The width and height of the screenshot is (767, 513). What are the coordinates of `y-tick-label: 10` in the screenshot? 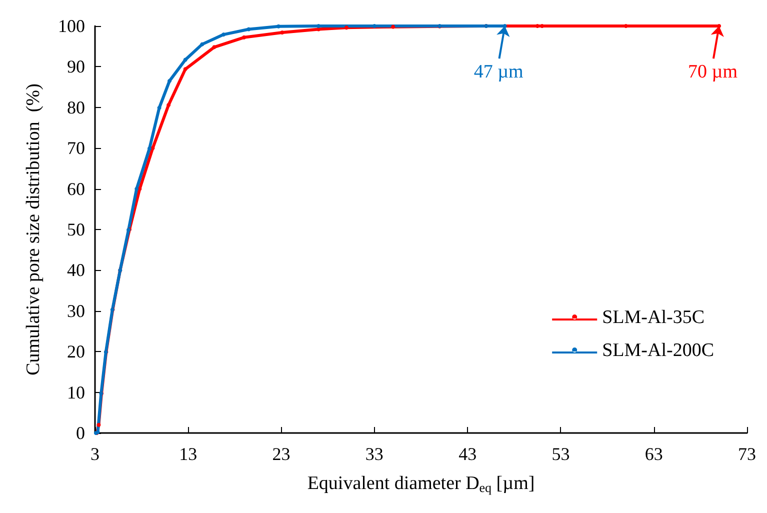 It's located at (76, 392).